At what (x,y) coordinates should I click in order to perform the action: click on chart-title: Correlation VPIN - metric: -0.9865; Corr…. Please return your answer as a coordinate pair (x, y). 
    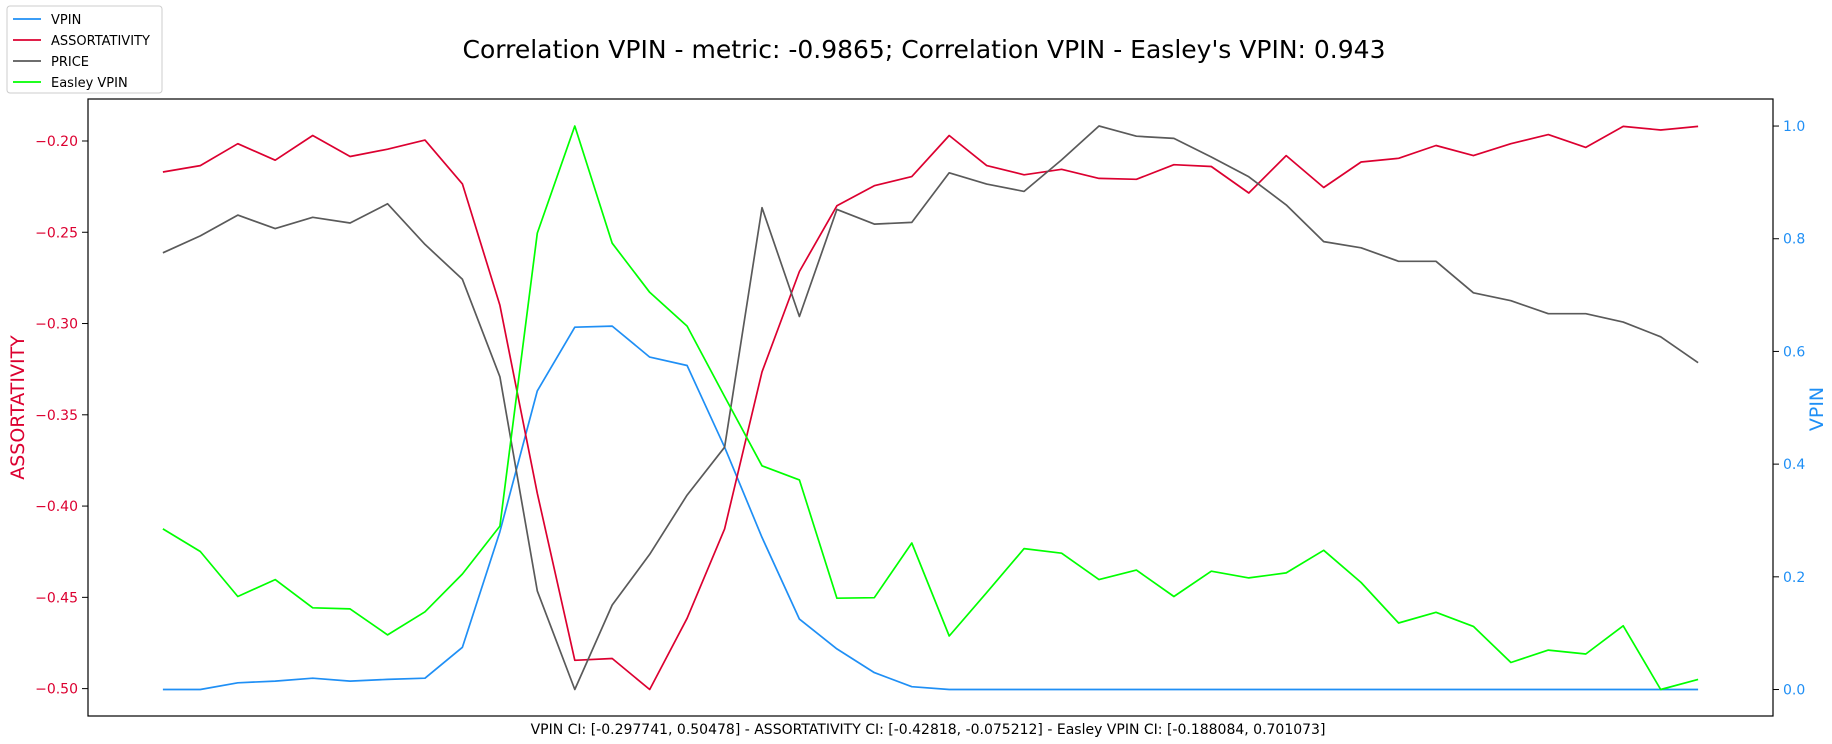
    Looking at the image, I should click on (924, 49).